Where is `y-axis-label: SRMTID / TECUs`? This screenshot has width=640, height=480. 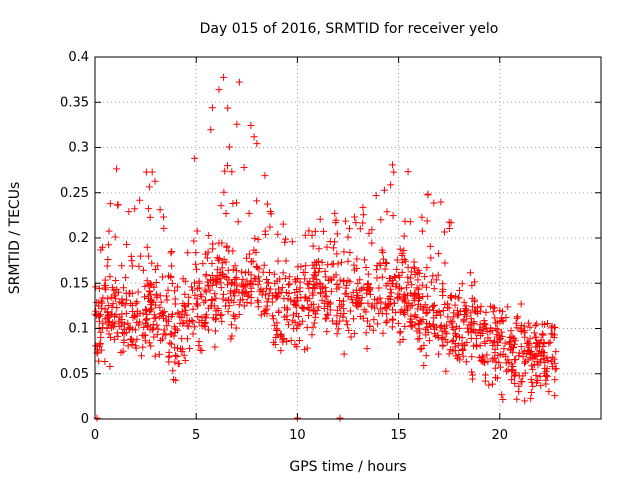 y-axis-label: SRMTID / TECUs is located at coordinates (15, 238).